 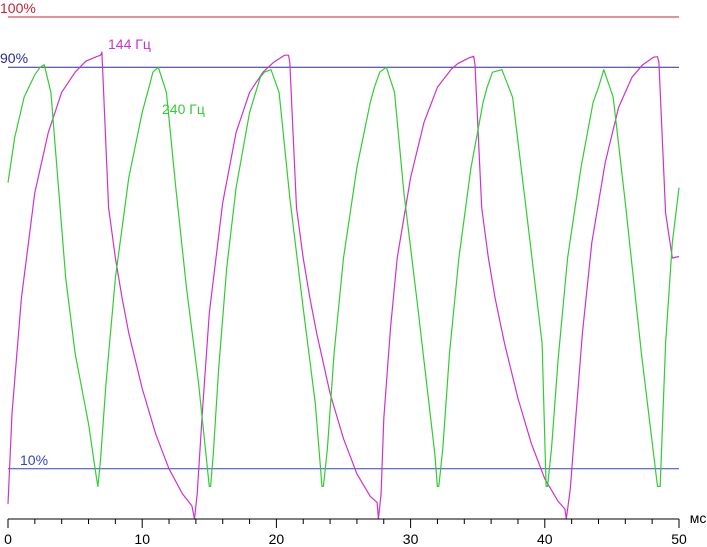 I want to click on reference-label-90pct: 90%, so click(x=14, y=58).